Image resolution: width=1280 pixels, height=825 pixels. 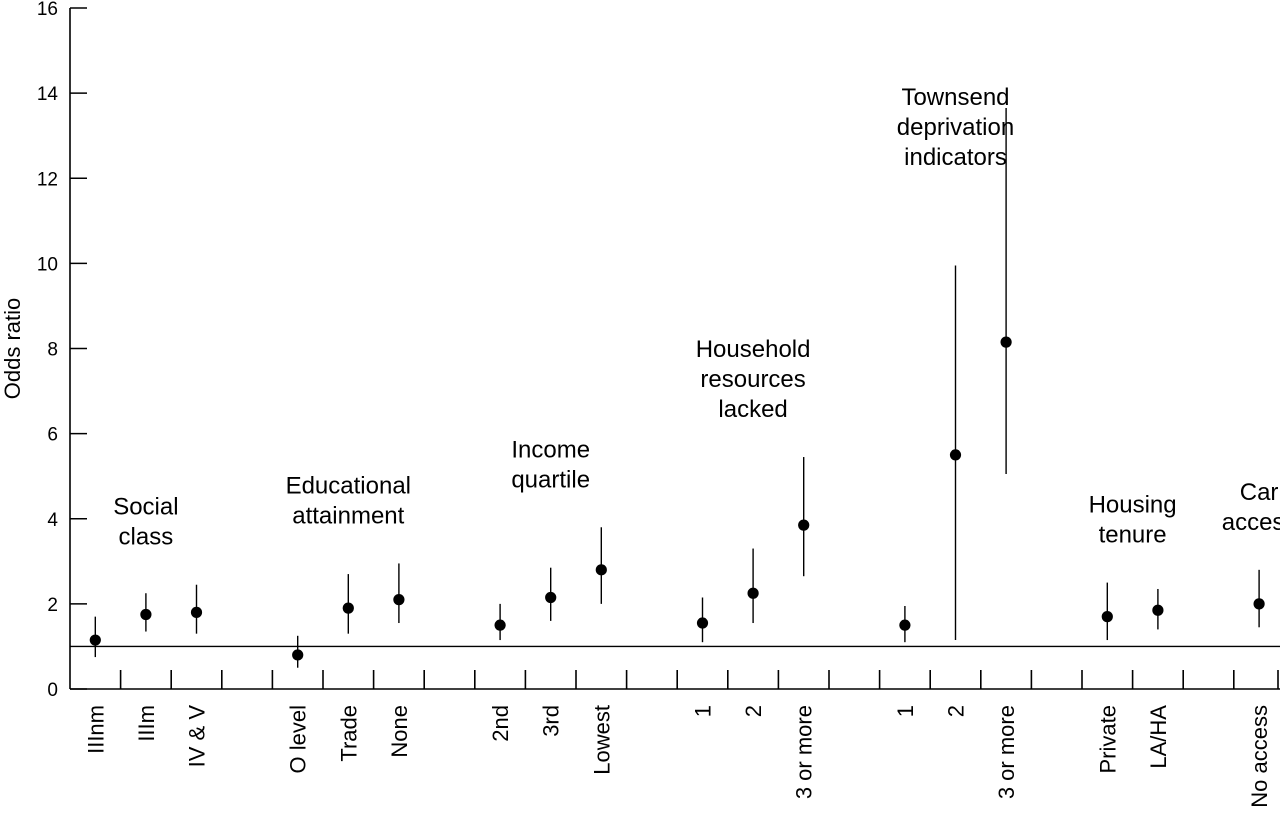 What do you see at coordinates (348, 515) in the screenshot?
I see `group-label: attainment` at bounding box center [348, 515].